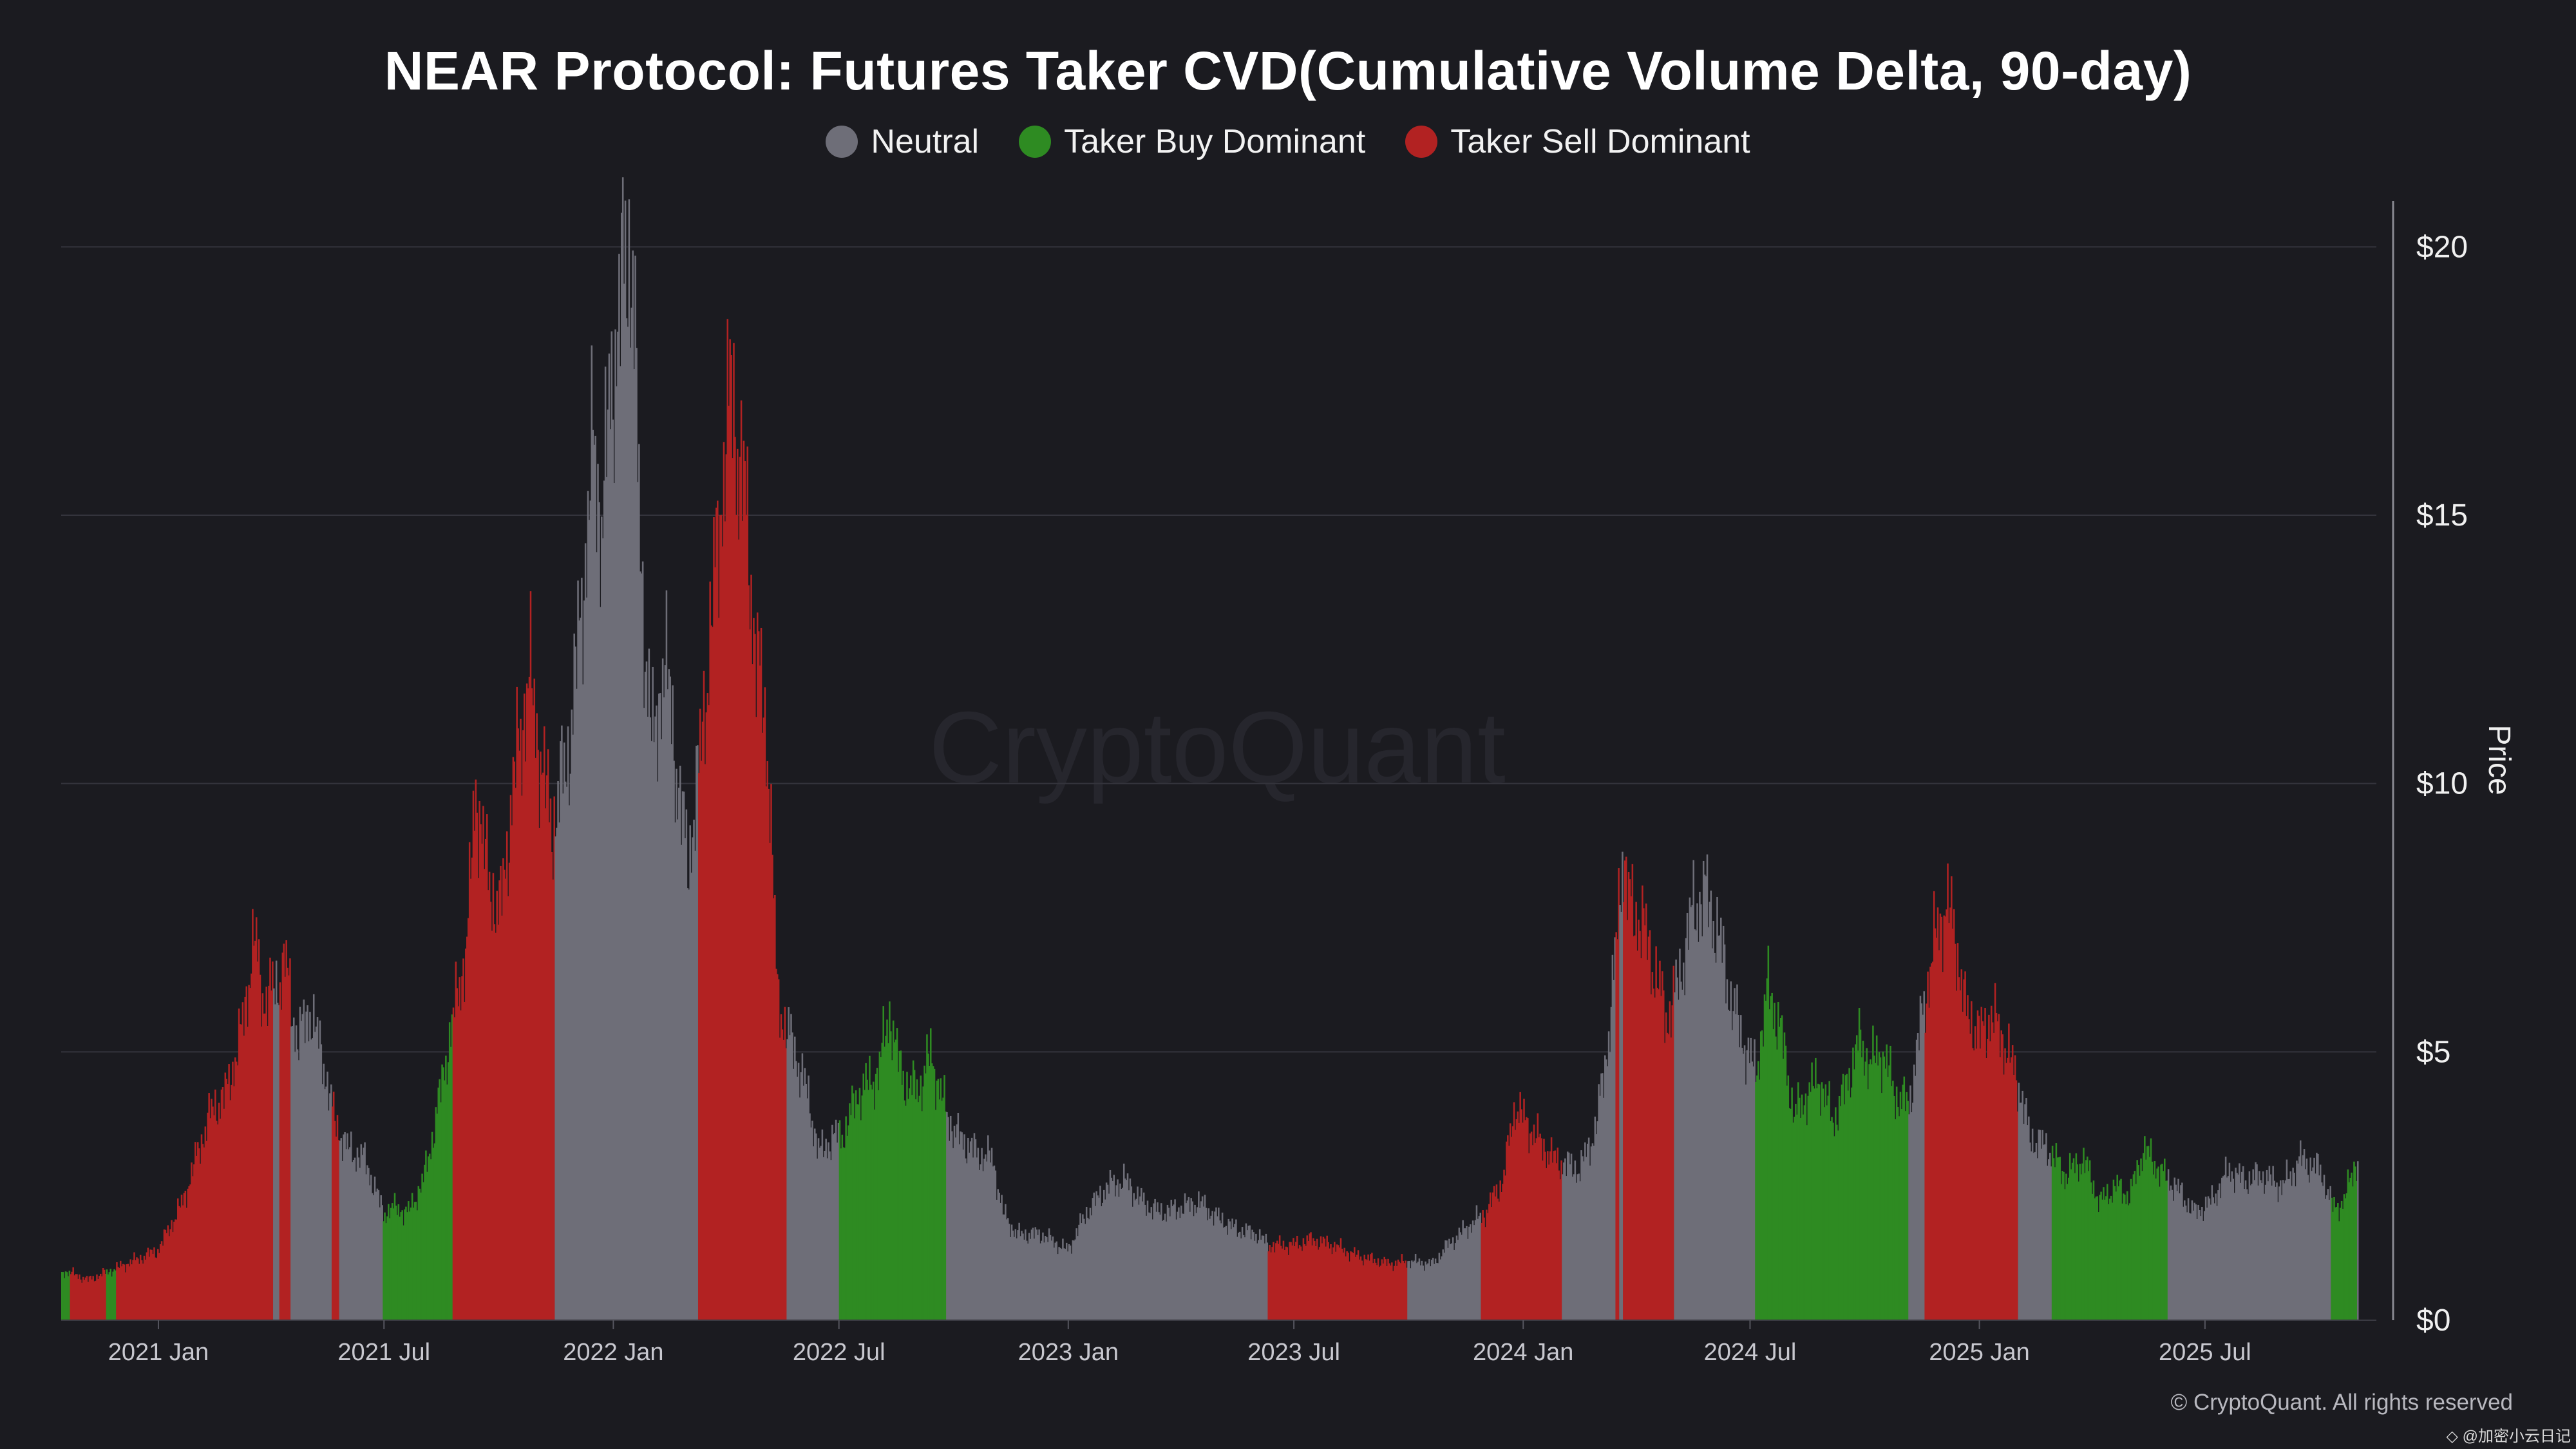  Describe the element at coordinates (2442, 515) in the screenshot. I see `y-tick-label: $15` at that location.